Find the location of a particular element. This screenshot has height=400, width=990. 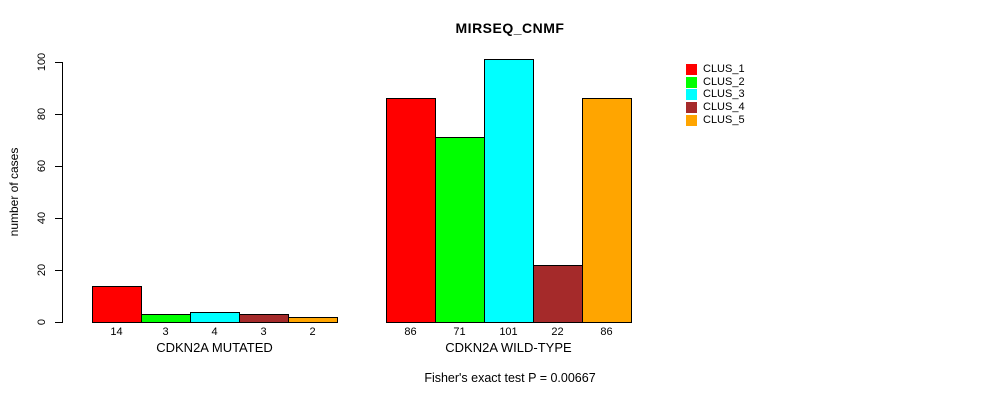

group-label-mutated: CDKN2A MUTATED is located at coordinates (214, 347).